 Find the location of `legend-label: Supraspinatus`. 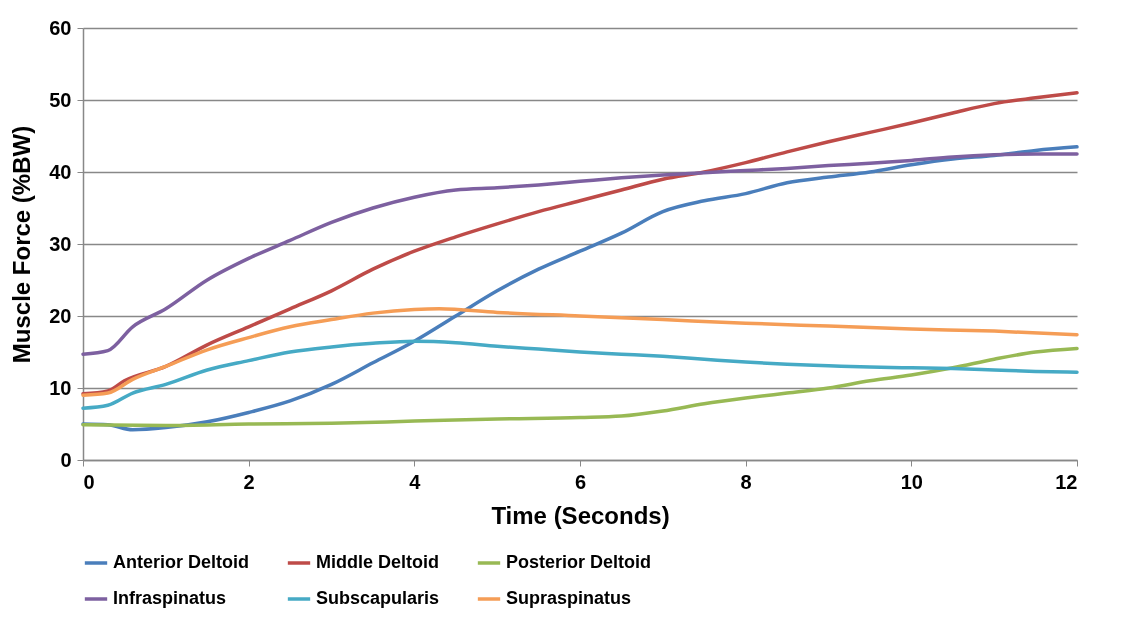

legend-label: Supraspinatus is located at coordinates (569, 598).